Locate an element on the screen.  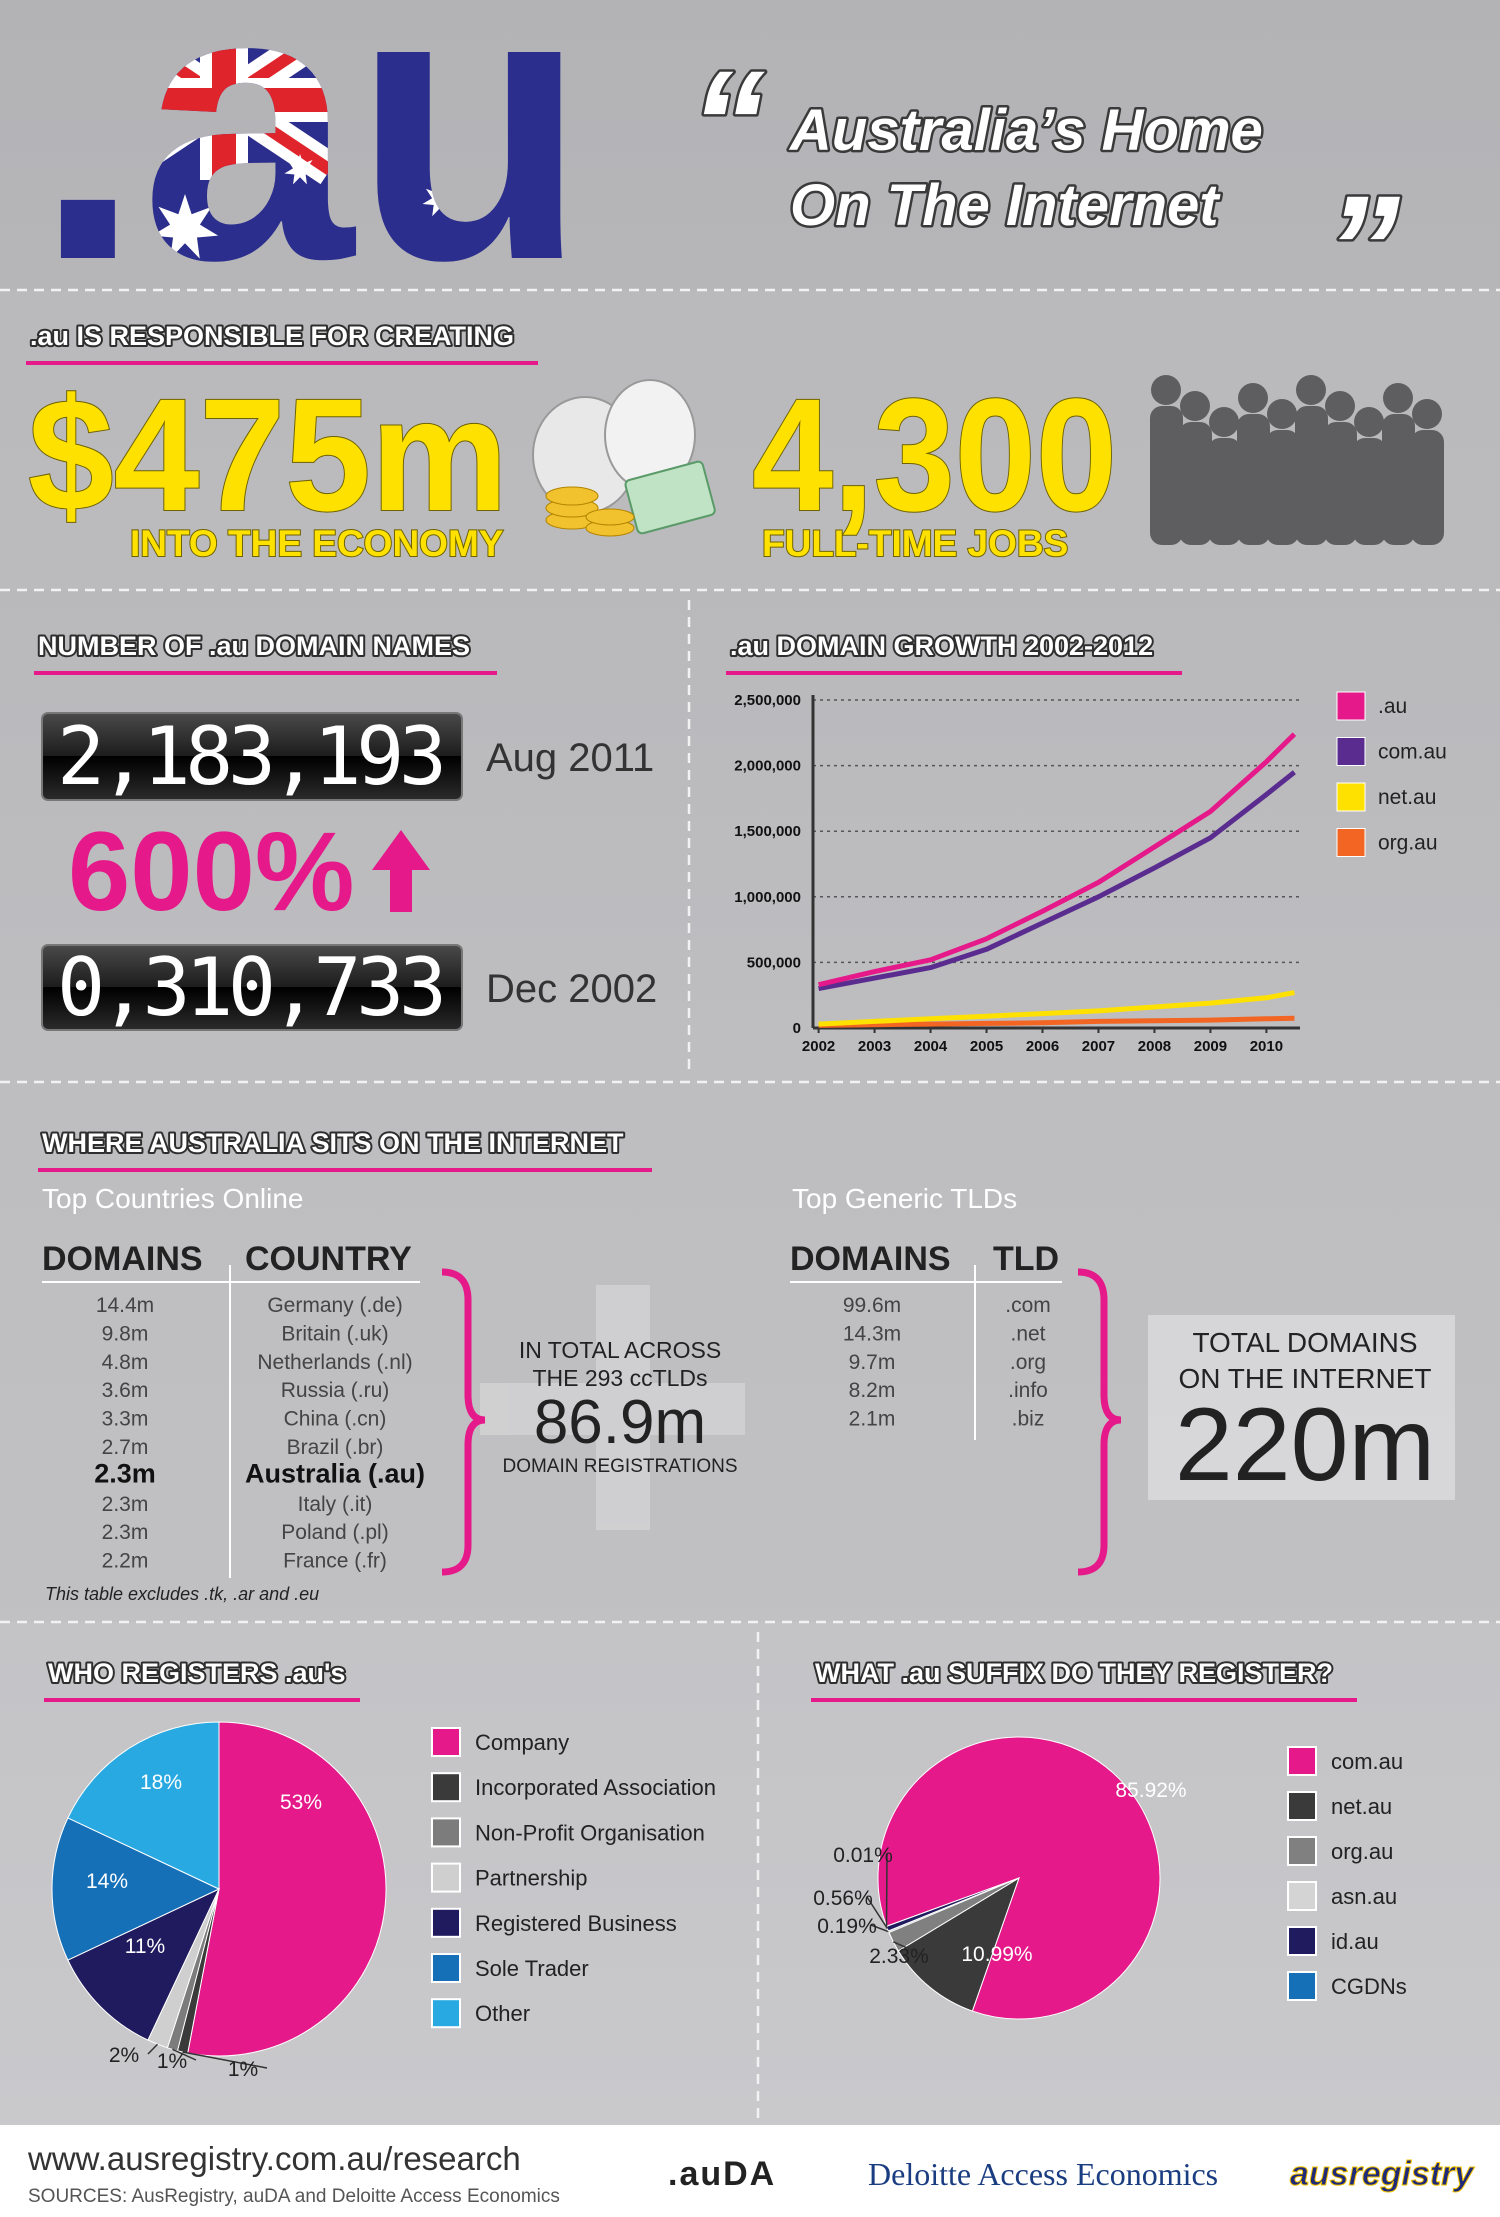
x-tick-label: 2003 is located at coordinates (874, 1046).